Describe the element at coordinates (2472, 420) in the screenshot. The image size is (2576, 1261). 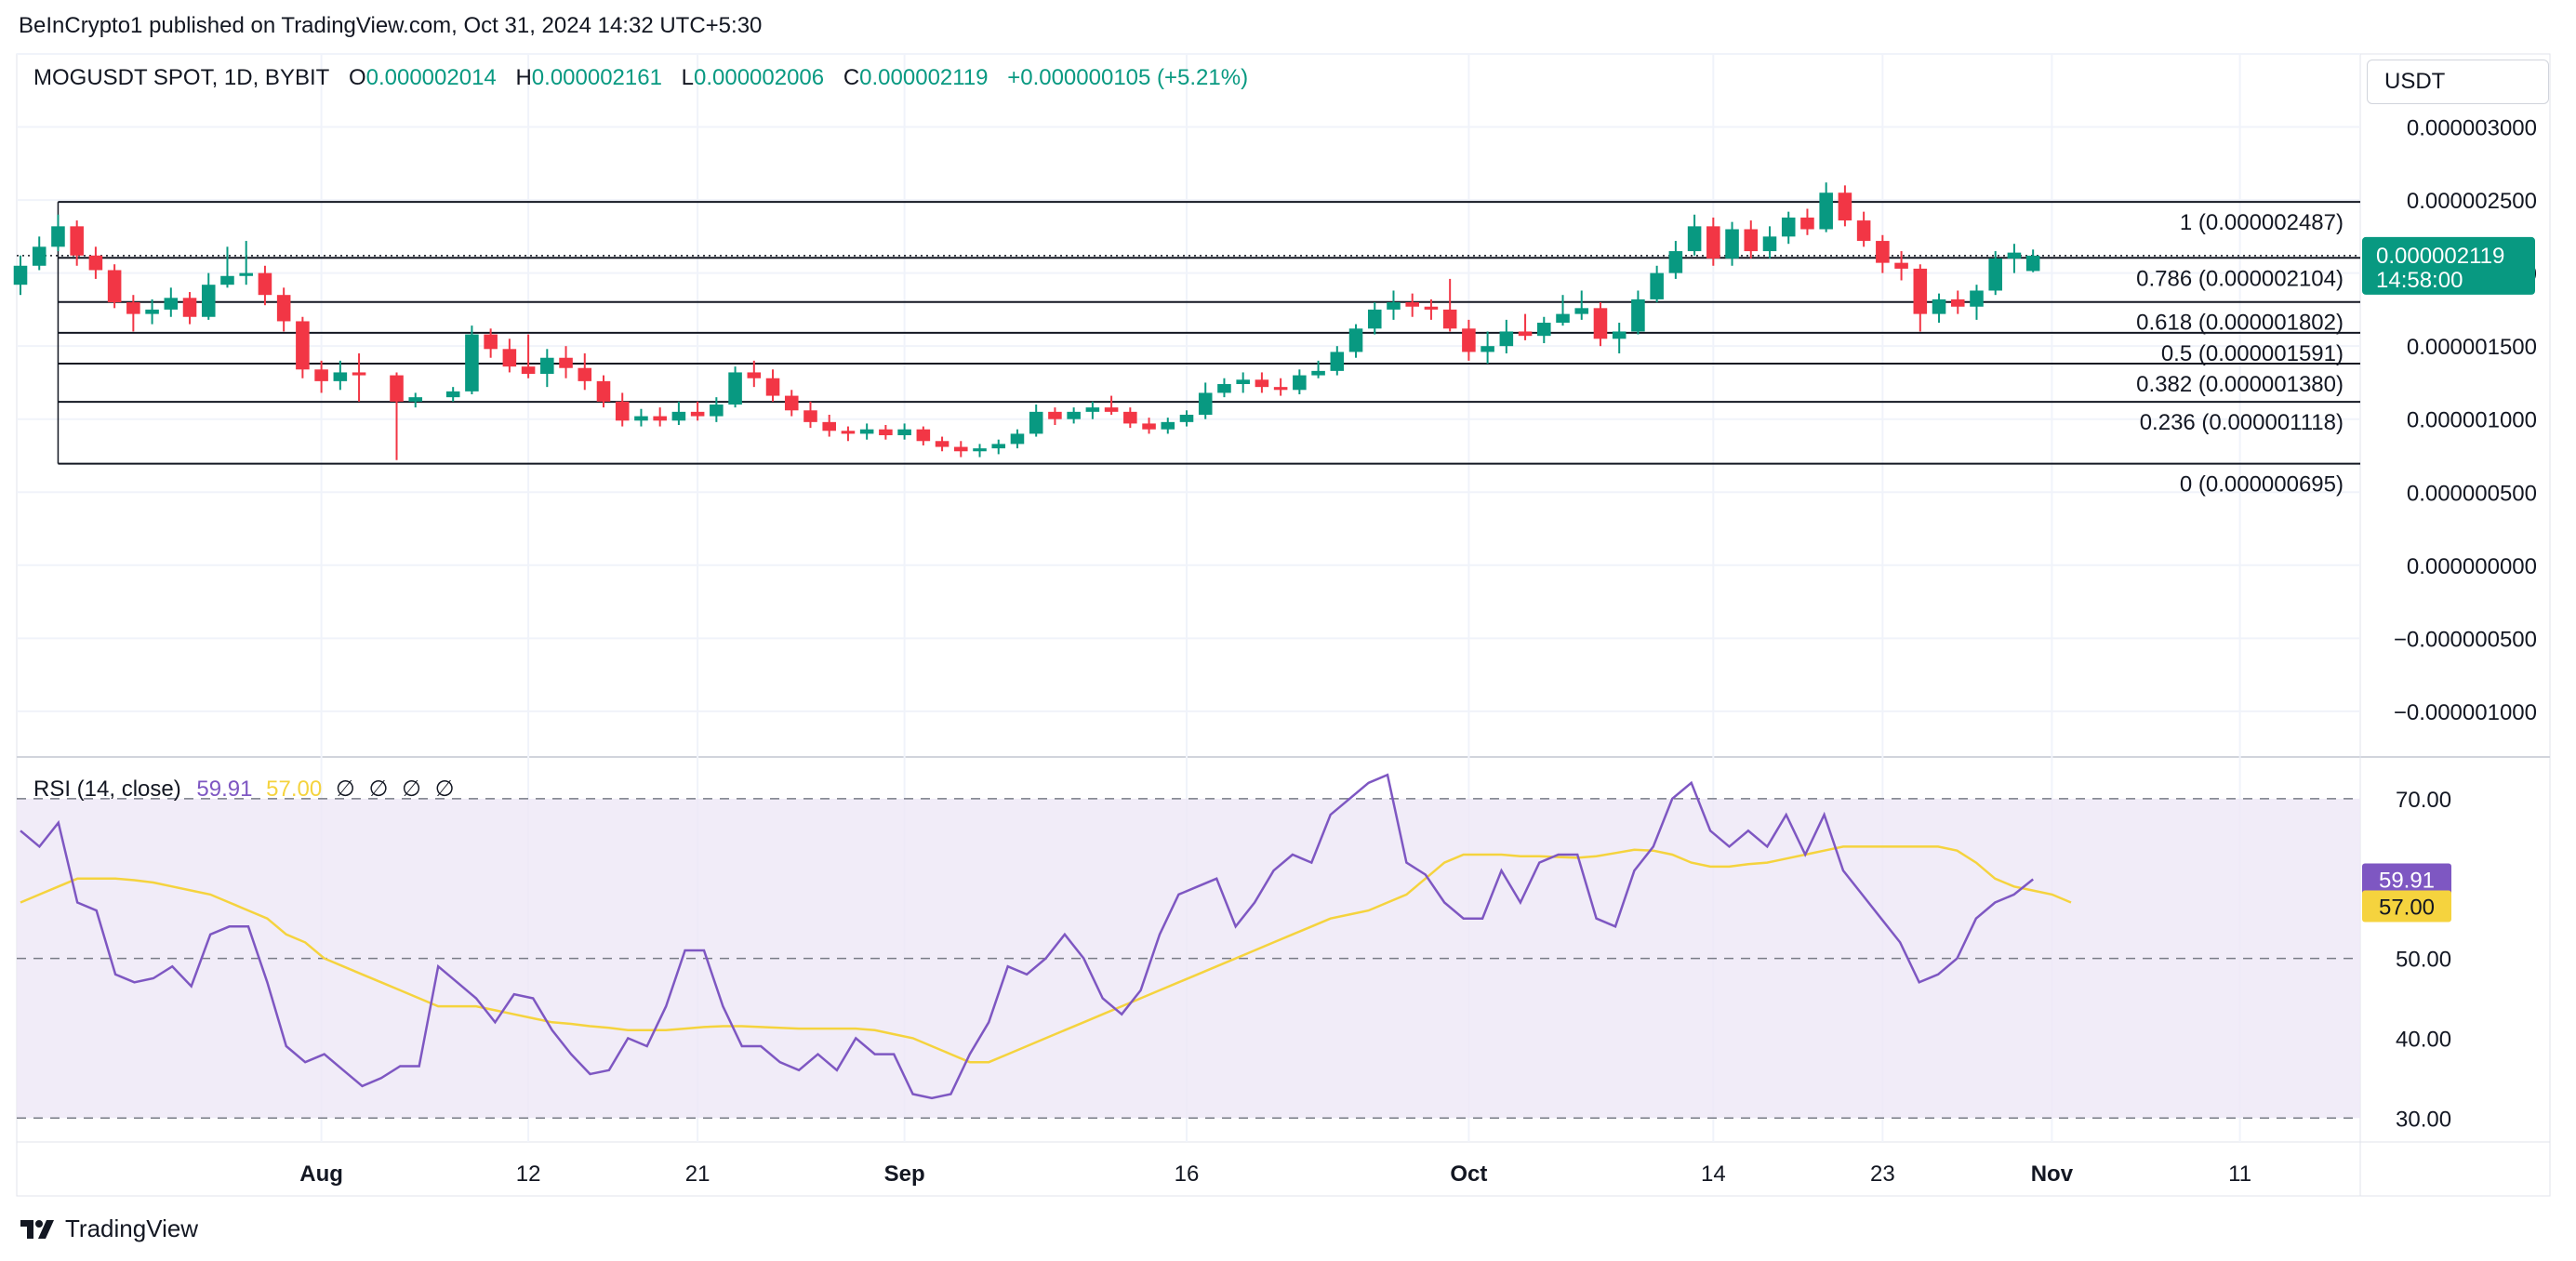
I see `price-tick-label: 0.000001000` at that location.